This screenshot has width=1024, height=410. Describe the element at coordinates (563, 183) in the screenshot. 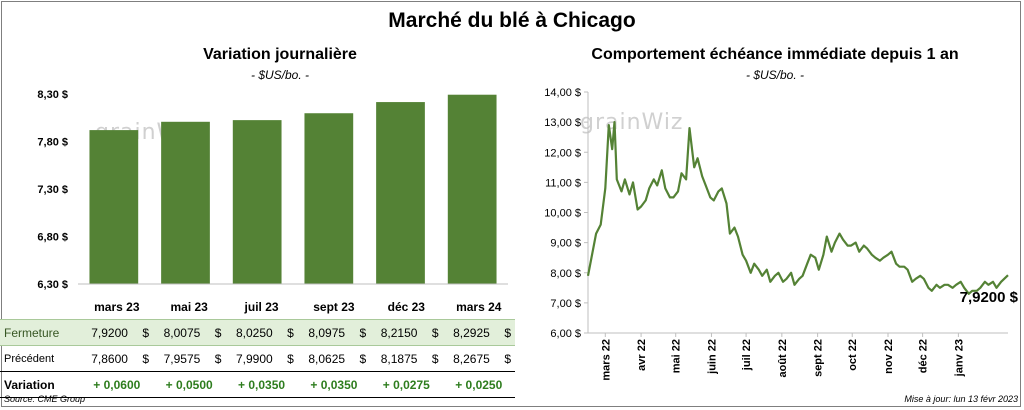

I see `y-tick-label: 11,00 $` at that location.